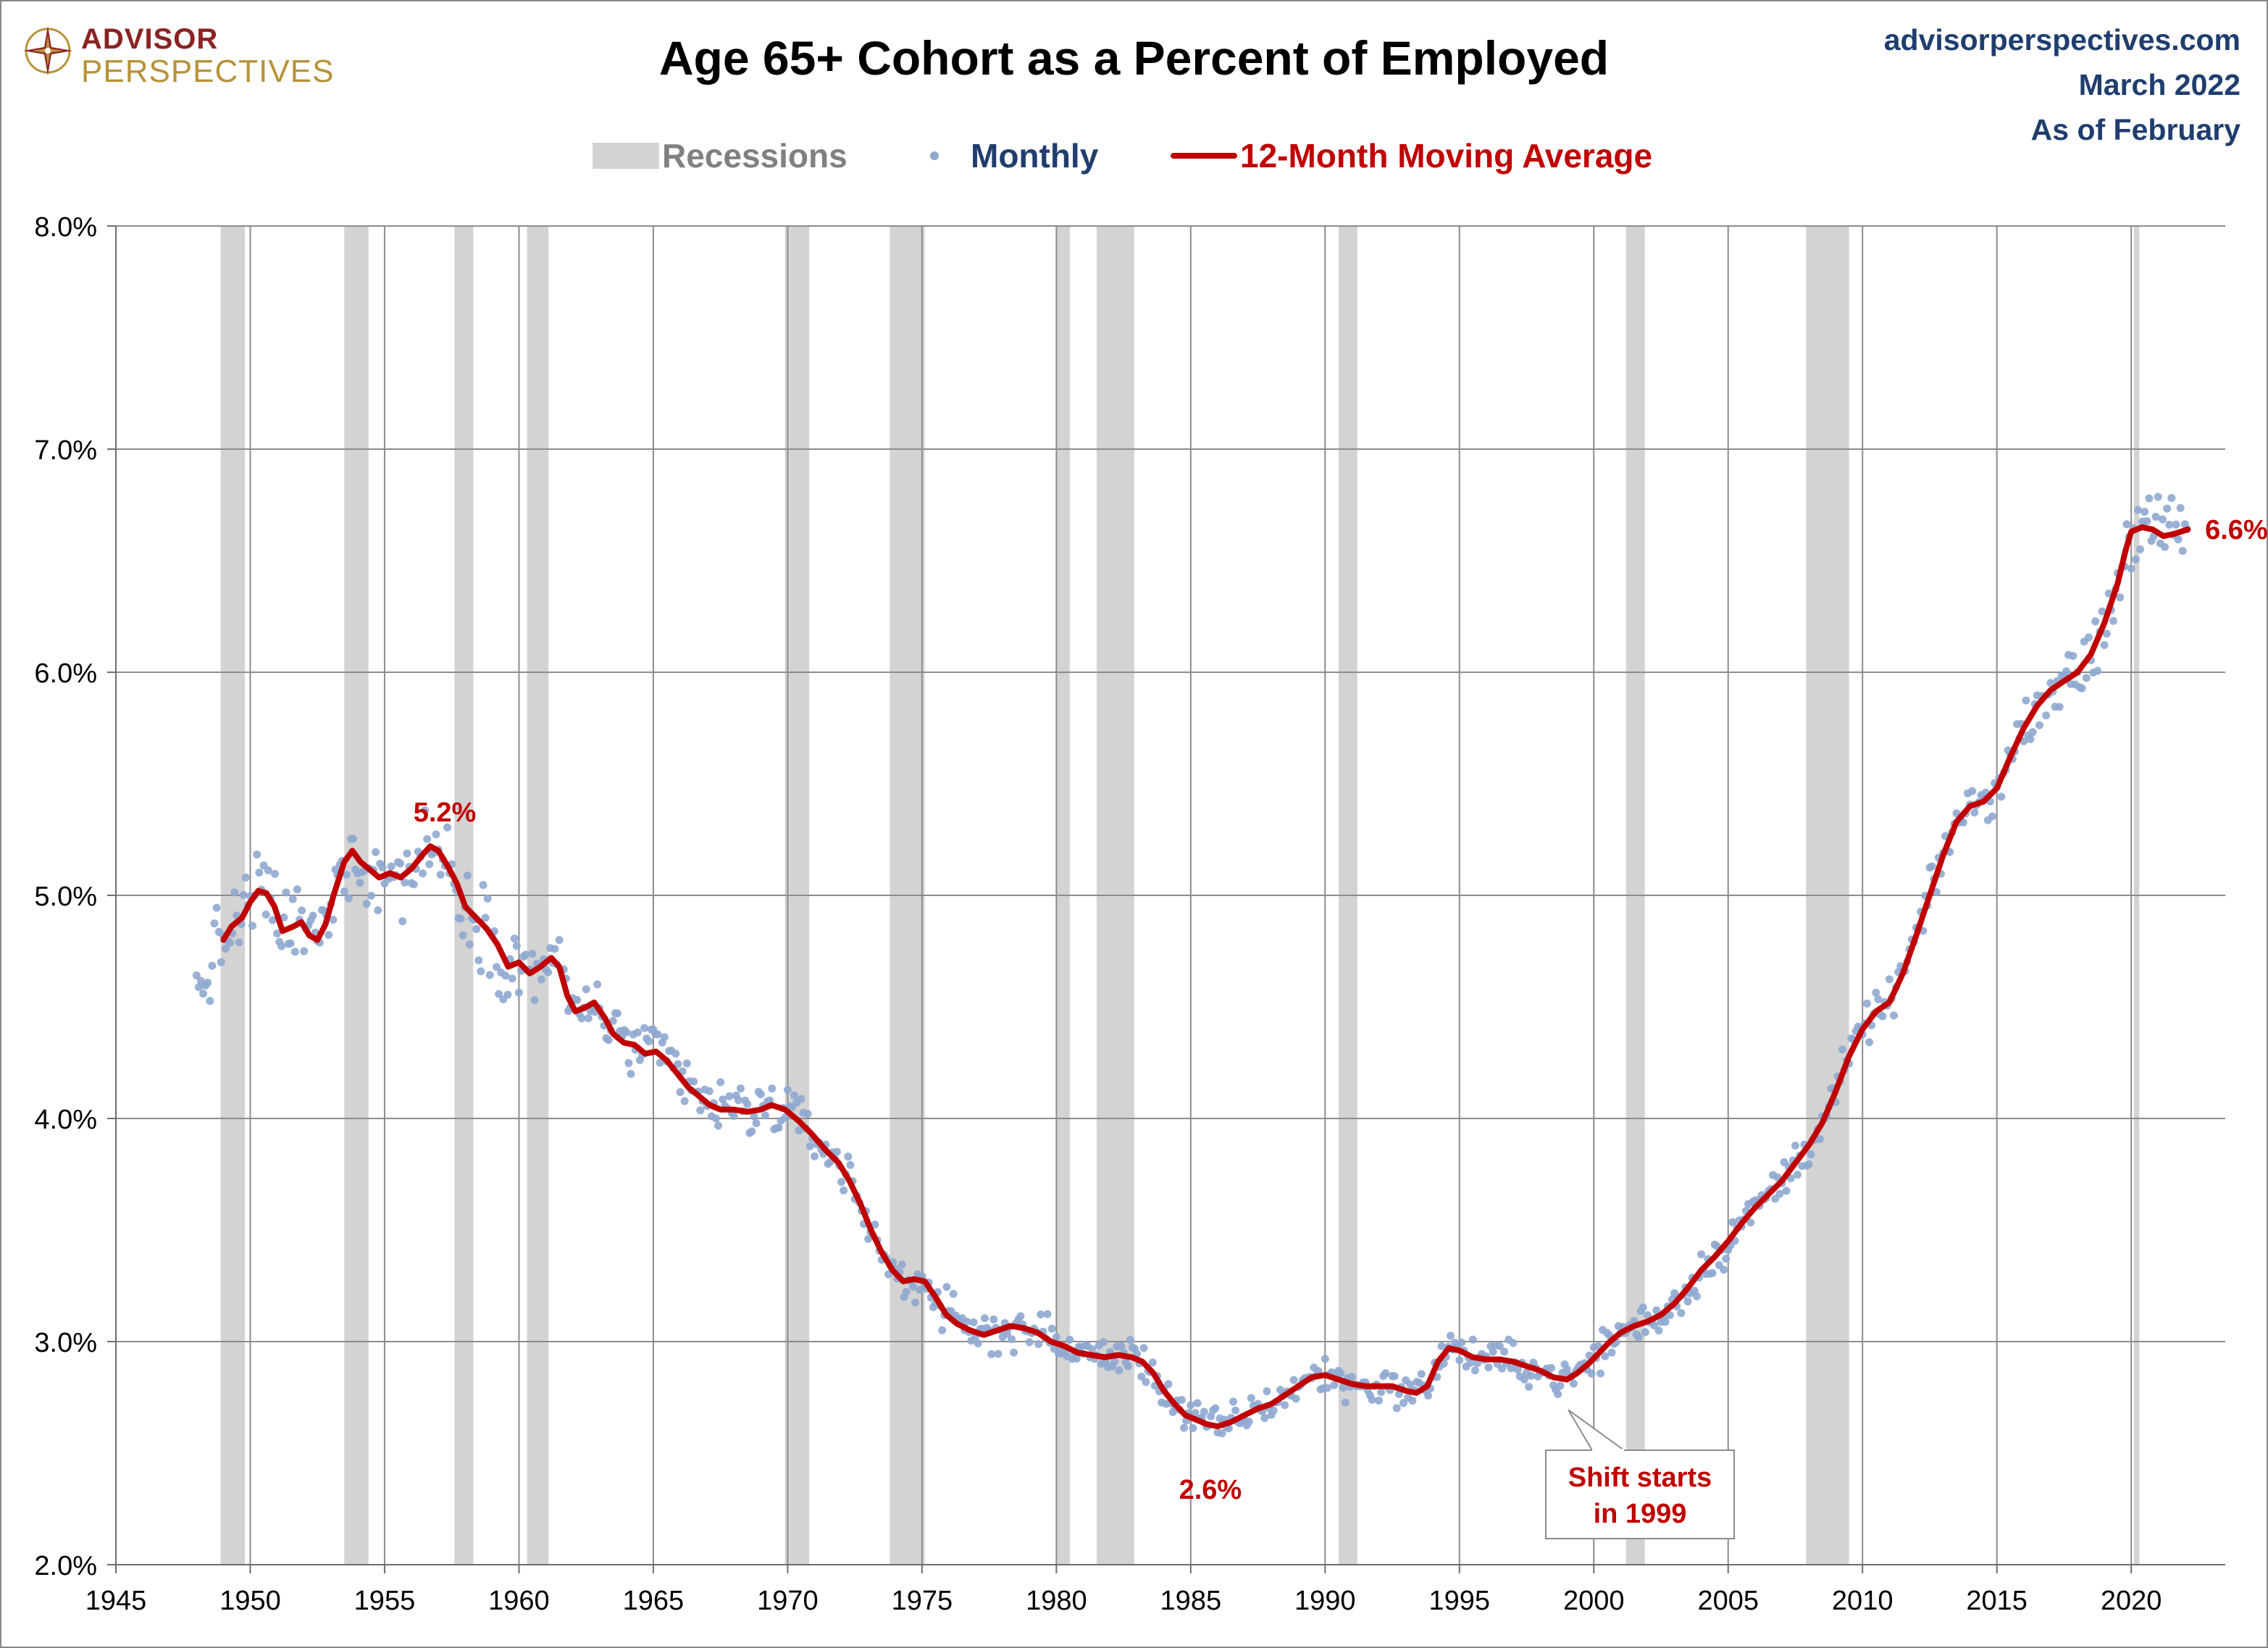  I want to click on callout-text-line-1: Shift starts, so click(1640, 1478).